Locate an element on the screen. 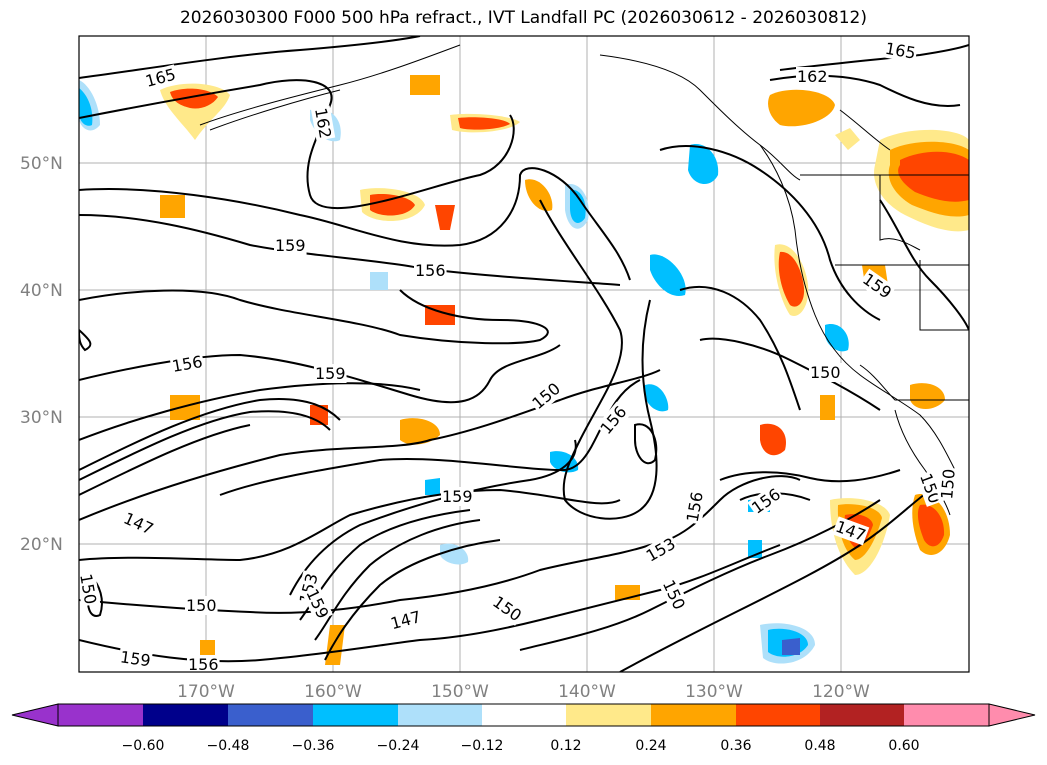  lat-tick-label: 40°N is located at coordinates (41, 291).